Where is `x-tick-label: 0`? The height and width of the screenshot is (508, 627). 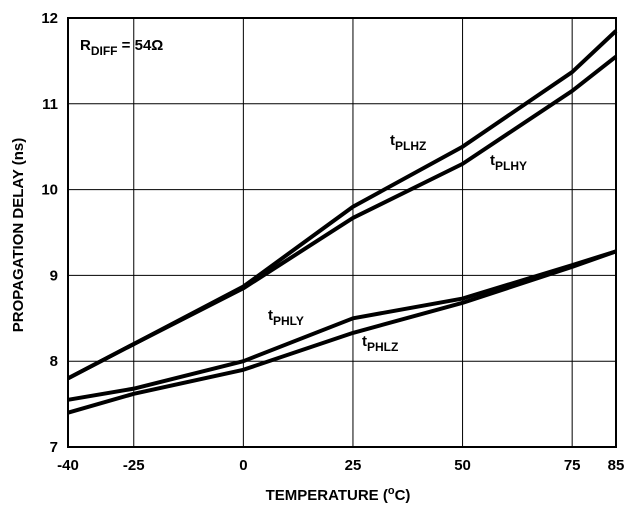 x-tick-label: 0 is located at coordinates (243, 465).